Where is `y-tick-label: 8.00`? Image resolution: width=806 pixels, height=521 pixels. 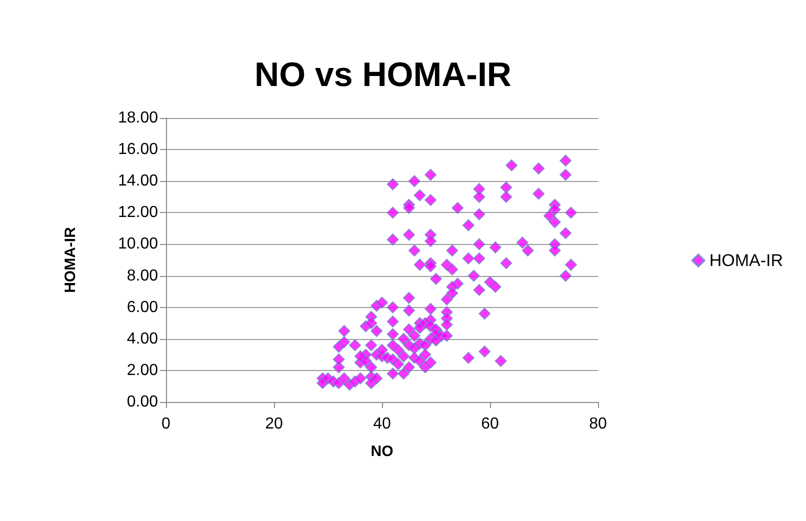 y-tick-label: 8.00 is located at coordinates (142, 275).